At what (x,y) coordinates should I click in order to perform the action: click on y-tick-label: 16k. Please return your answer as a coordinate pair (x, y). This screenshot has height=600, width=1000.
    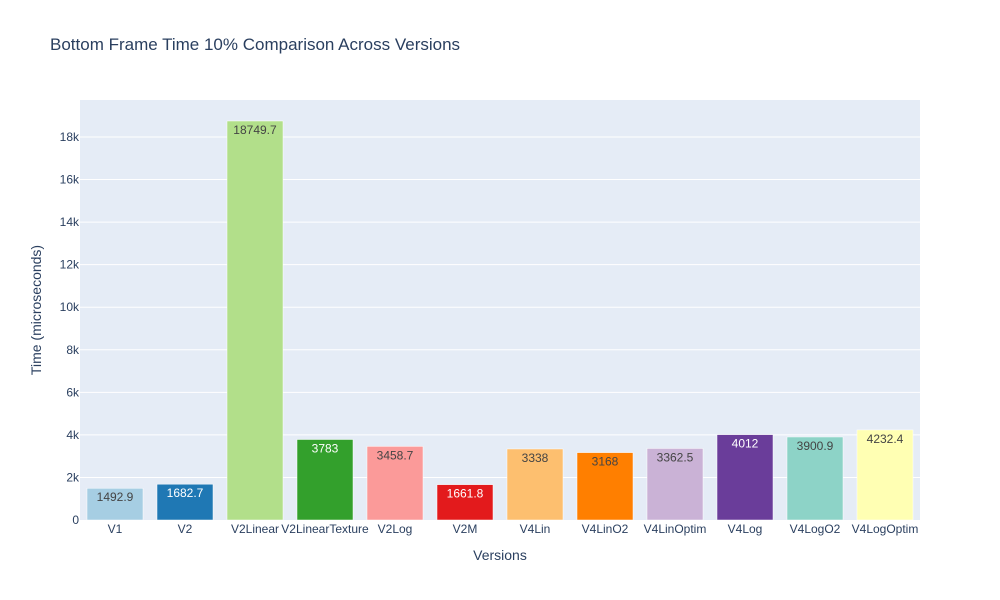
    Looking at the image, I should click on (70, 180).